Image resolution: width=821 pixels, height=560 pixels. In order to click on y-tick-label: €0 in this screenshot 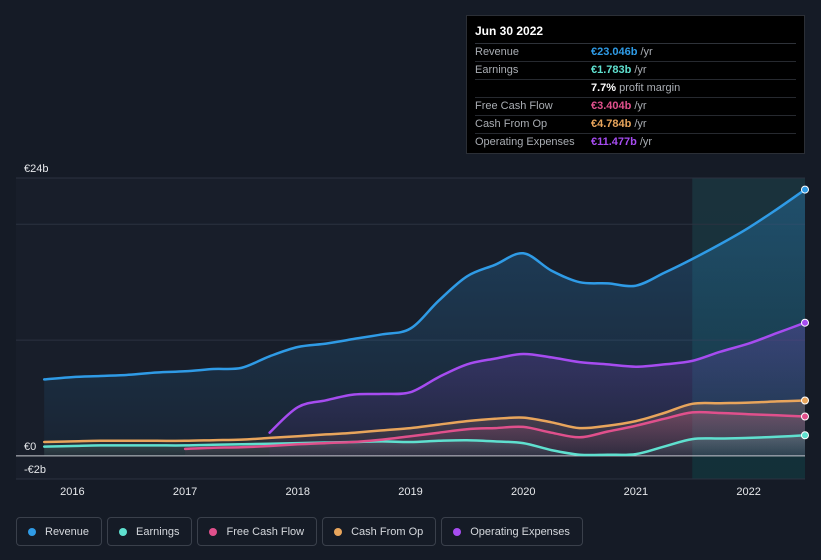, I will do `click(30, 447)`.